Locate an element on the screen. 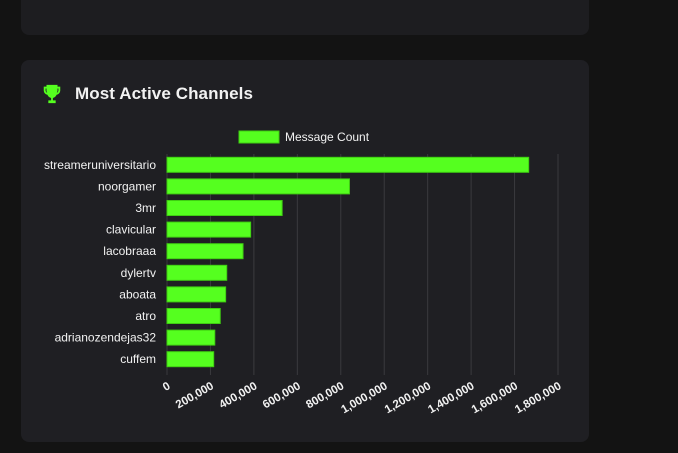 This screenshot has width=678, height=453. bar-lacobraaa is located at coordinates (205, 251).